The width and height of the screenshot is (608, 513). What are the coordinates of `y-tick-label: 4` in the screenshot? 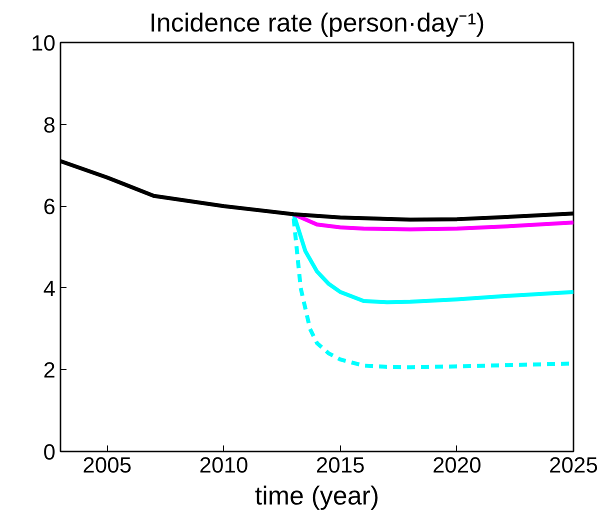 It's located at (49, 288).